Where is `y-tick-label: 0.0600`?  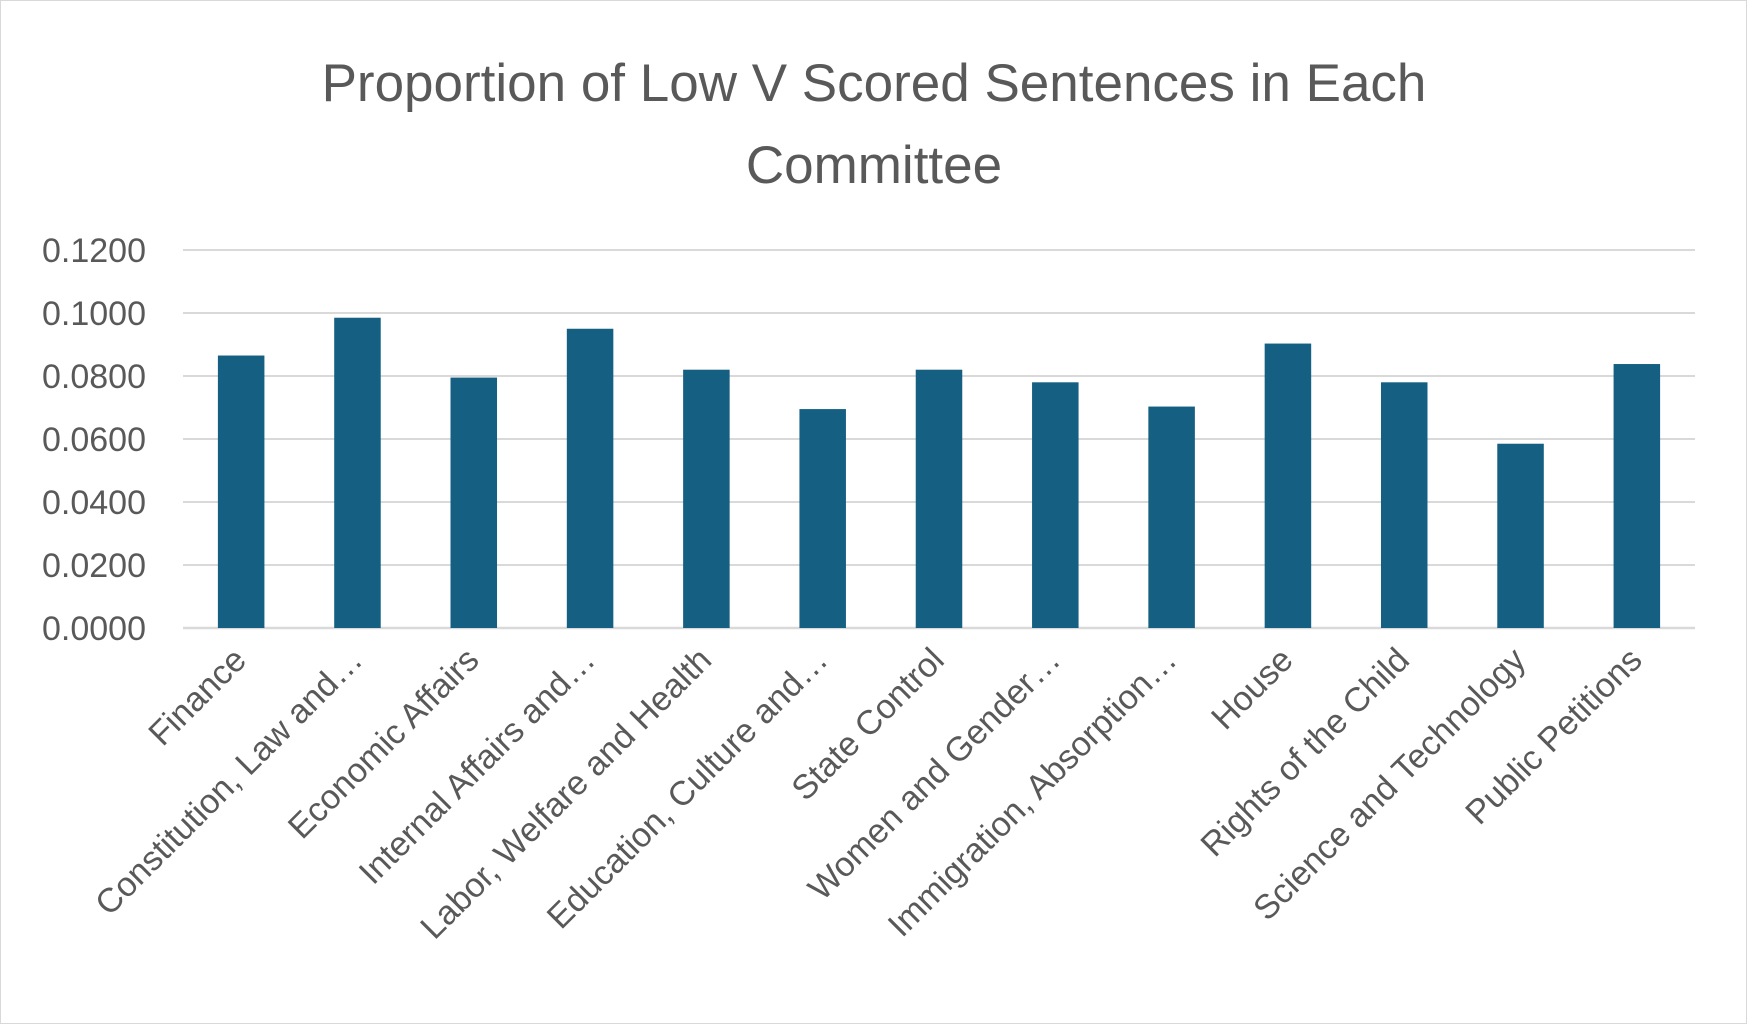
y-tick-label: 0.0600 is located at coordinates (94, 440).